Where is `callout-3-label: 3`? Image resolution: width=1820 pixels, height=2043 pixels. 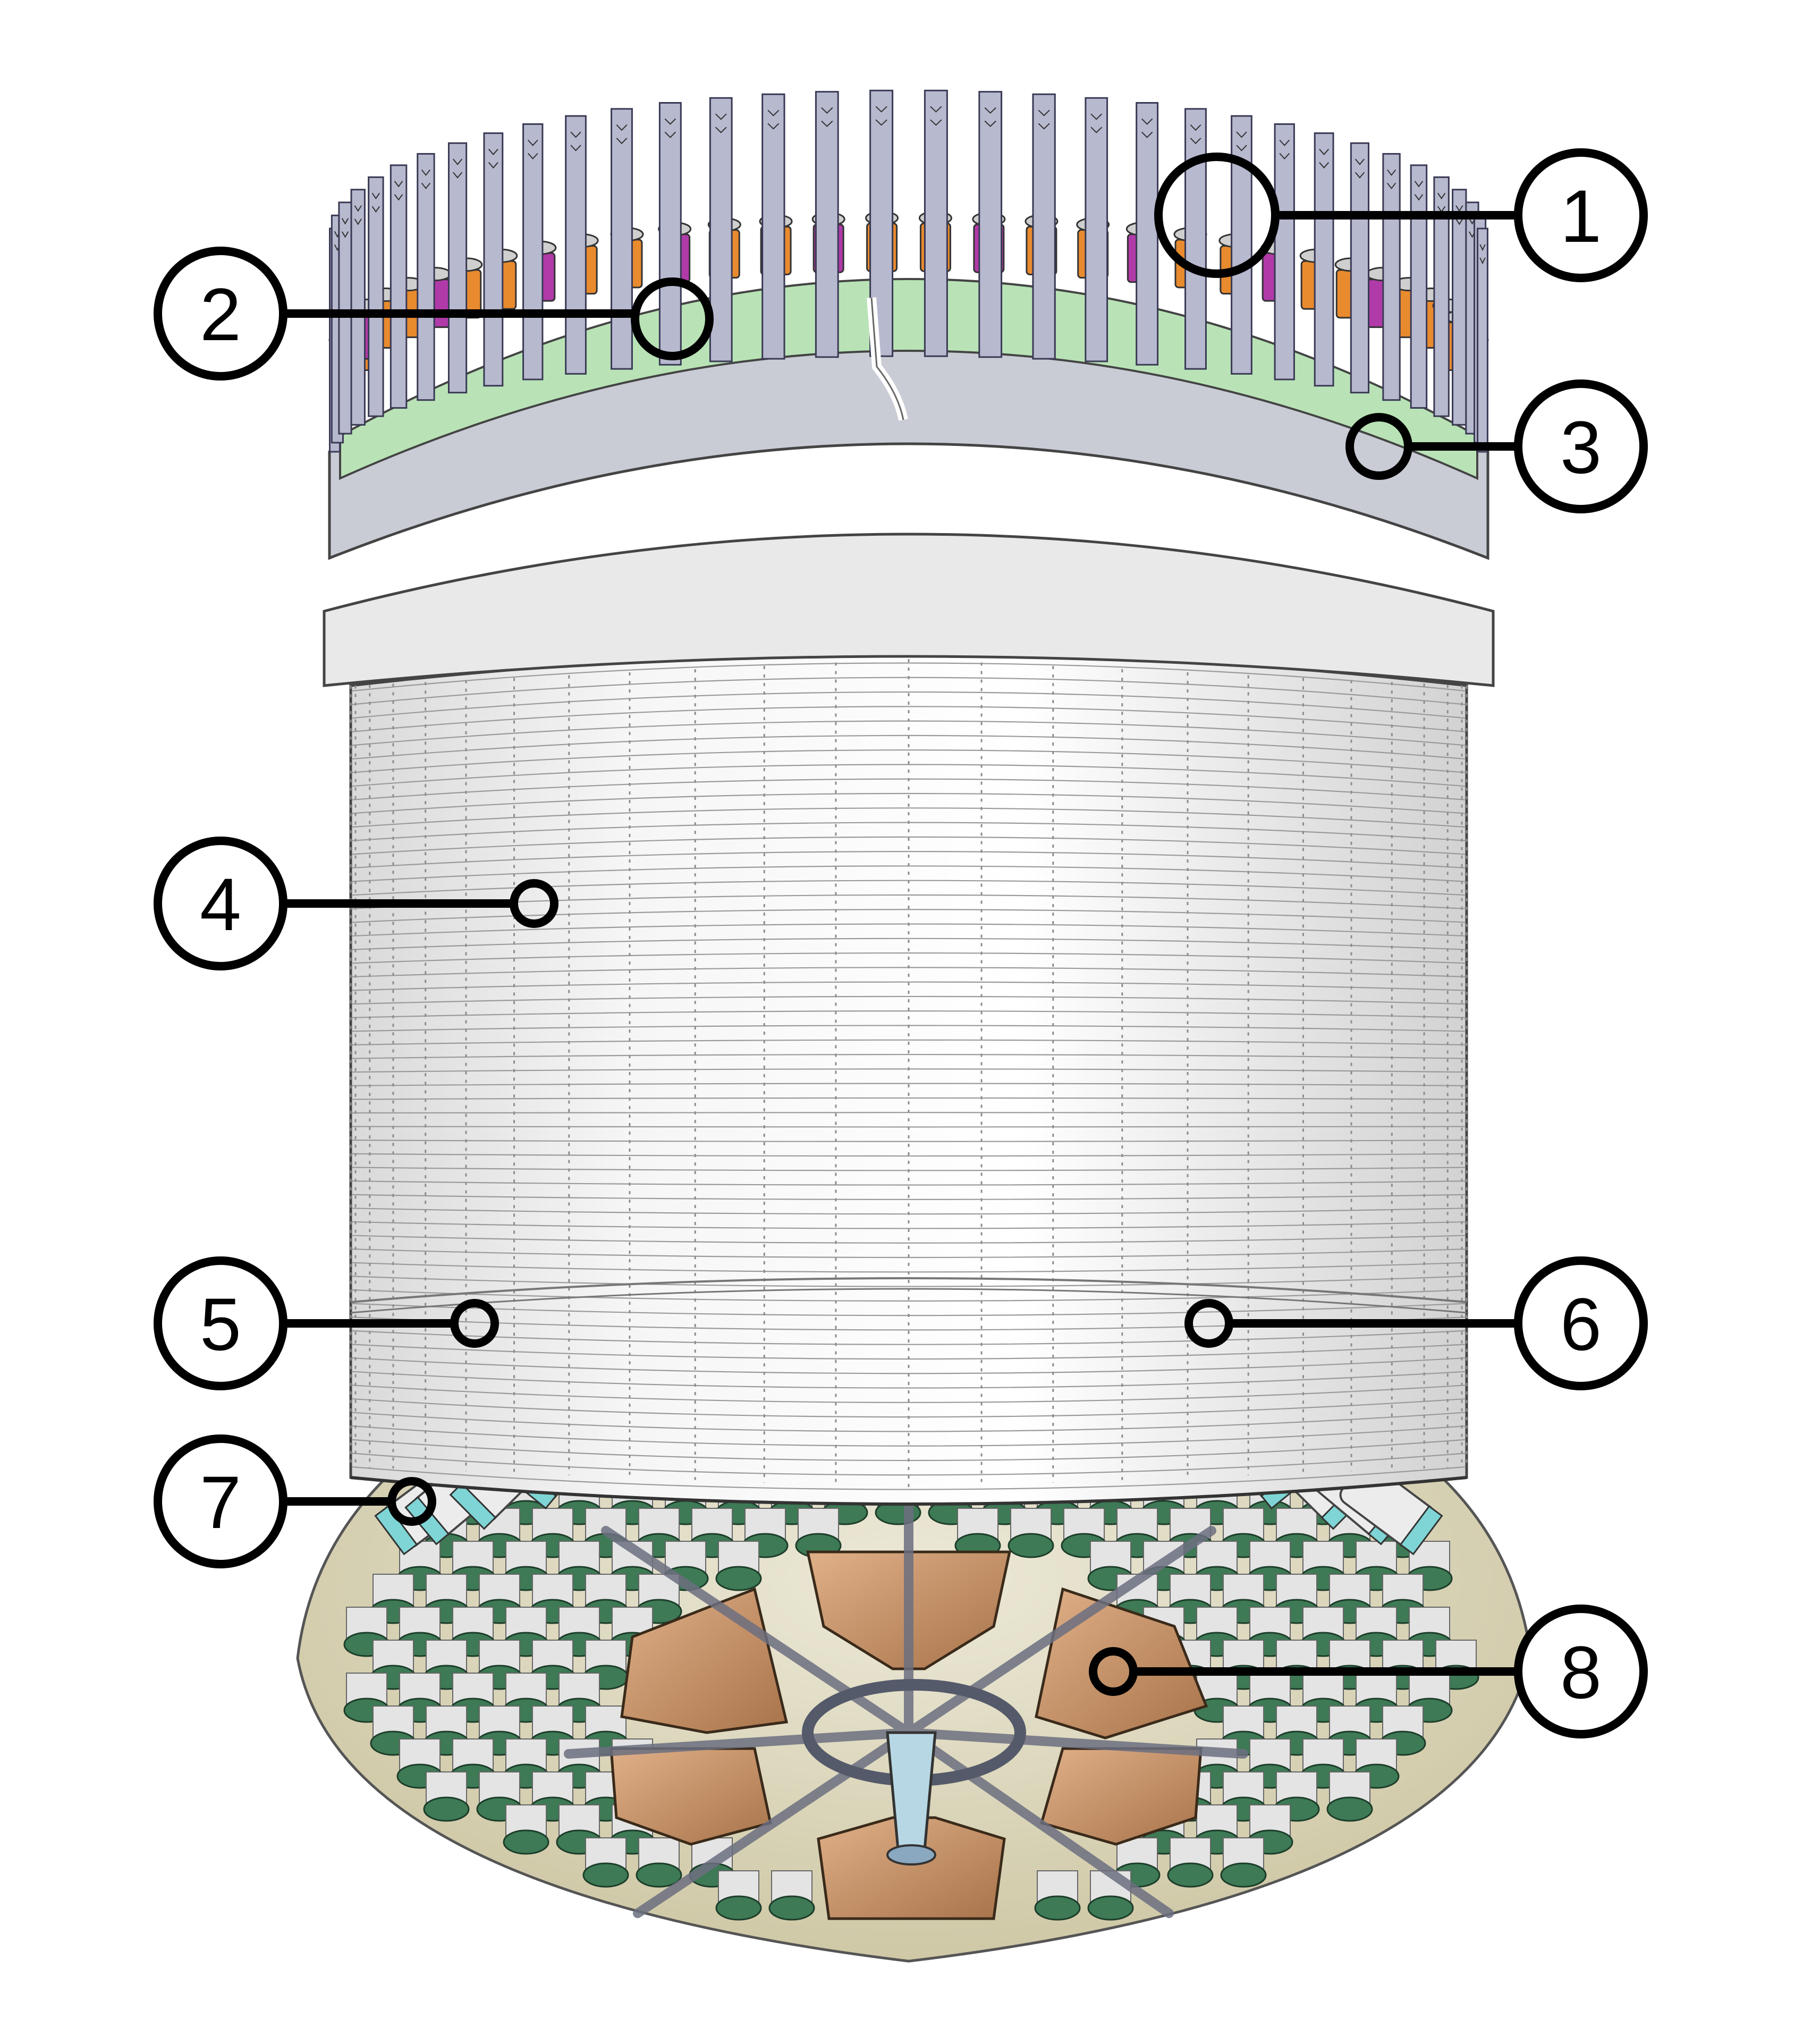 callout-3-label: 3 is located at coordinates (1581, 447).